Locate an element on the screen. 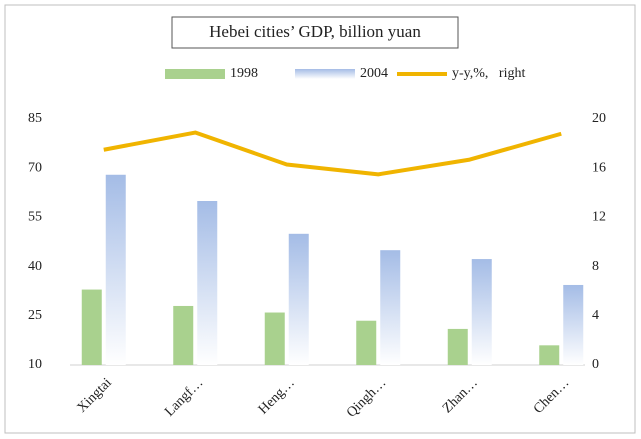 This screenshot has height=439, width=641. y2-tick-label: 12 is located at coordinates (599, 217).